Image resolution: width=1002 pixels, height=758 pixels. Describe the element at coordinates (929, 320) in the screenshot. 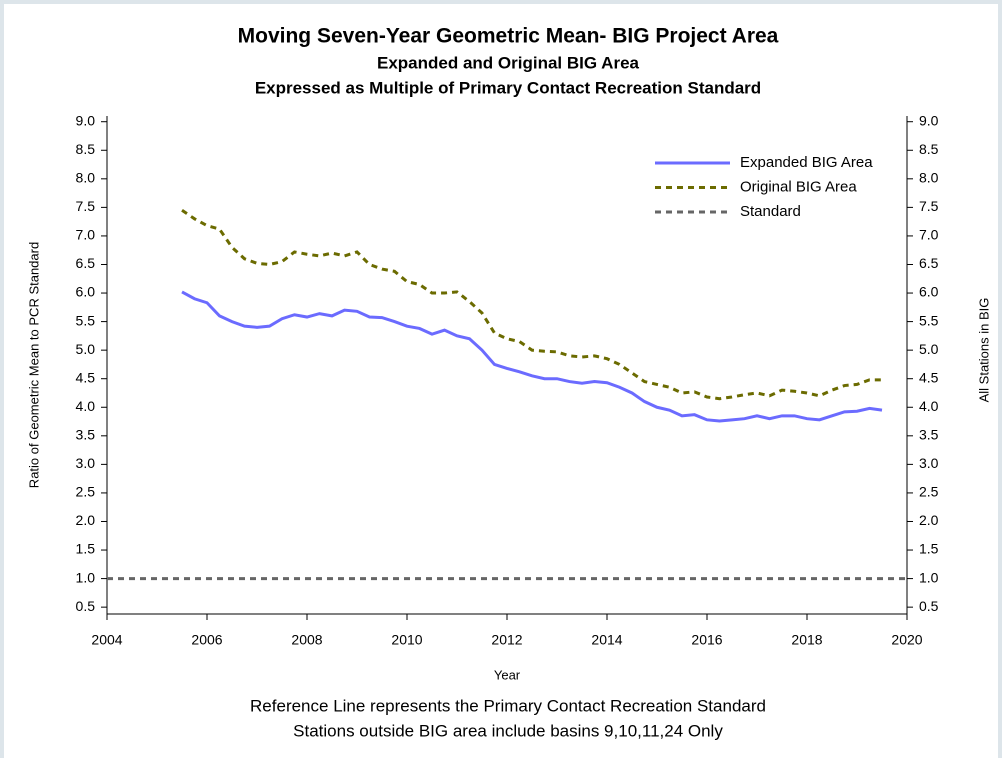

I see `y2-tick-label: 5.5` at that location.